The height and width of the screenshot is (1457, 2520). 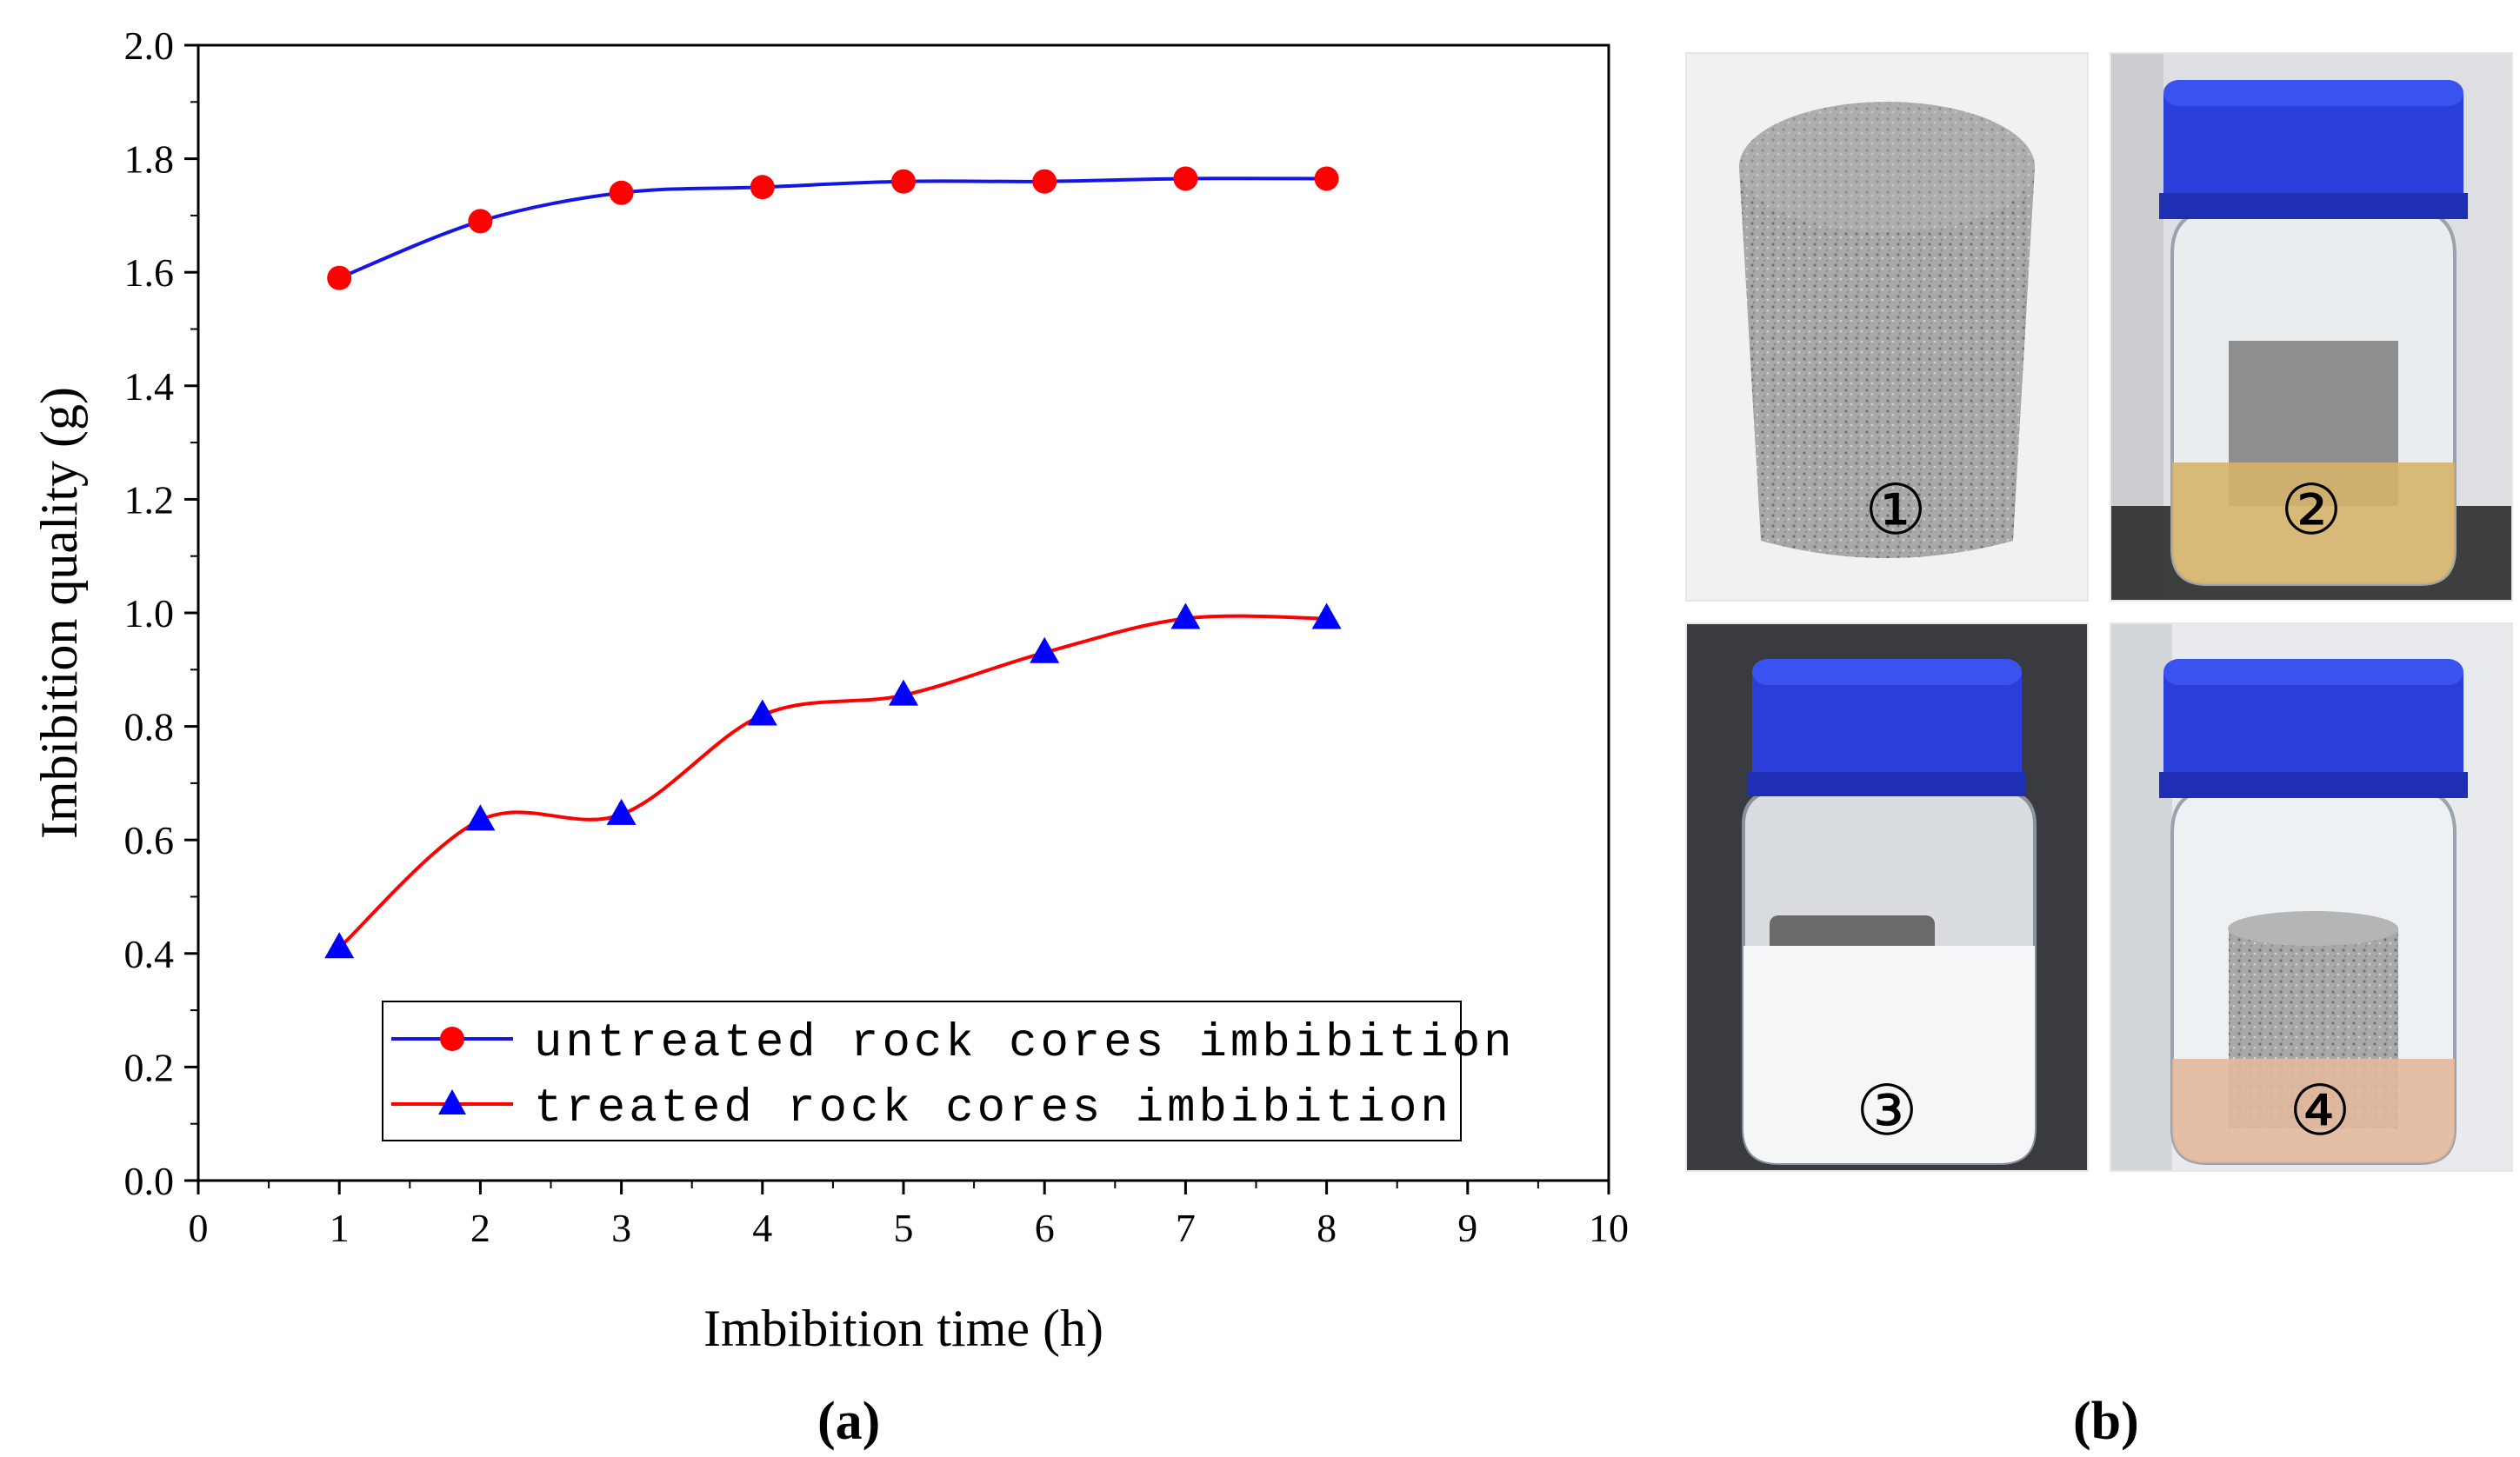 What do you see at coordinates (2106, 1421) in the screenshot?
I see `panel-label-b: (b)` at bounding box center [2106, 1421].